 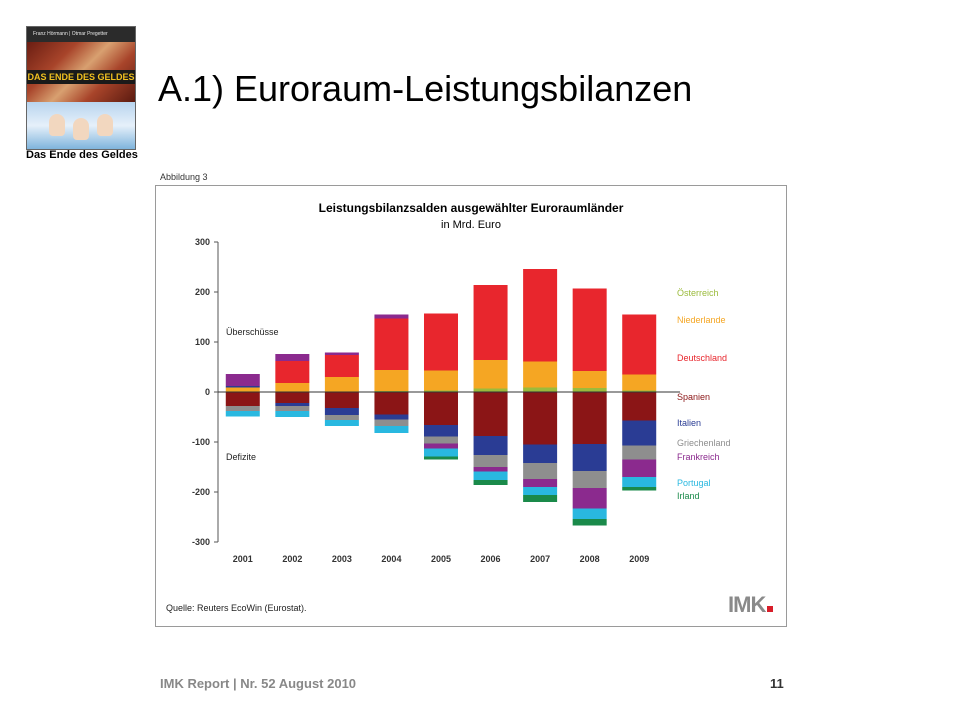 I want to click on y-tick-label: 100, so click(x=202, y=342).